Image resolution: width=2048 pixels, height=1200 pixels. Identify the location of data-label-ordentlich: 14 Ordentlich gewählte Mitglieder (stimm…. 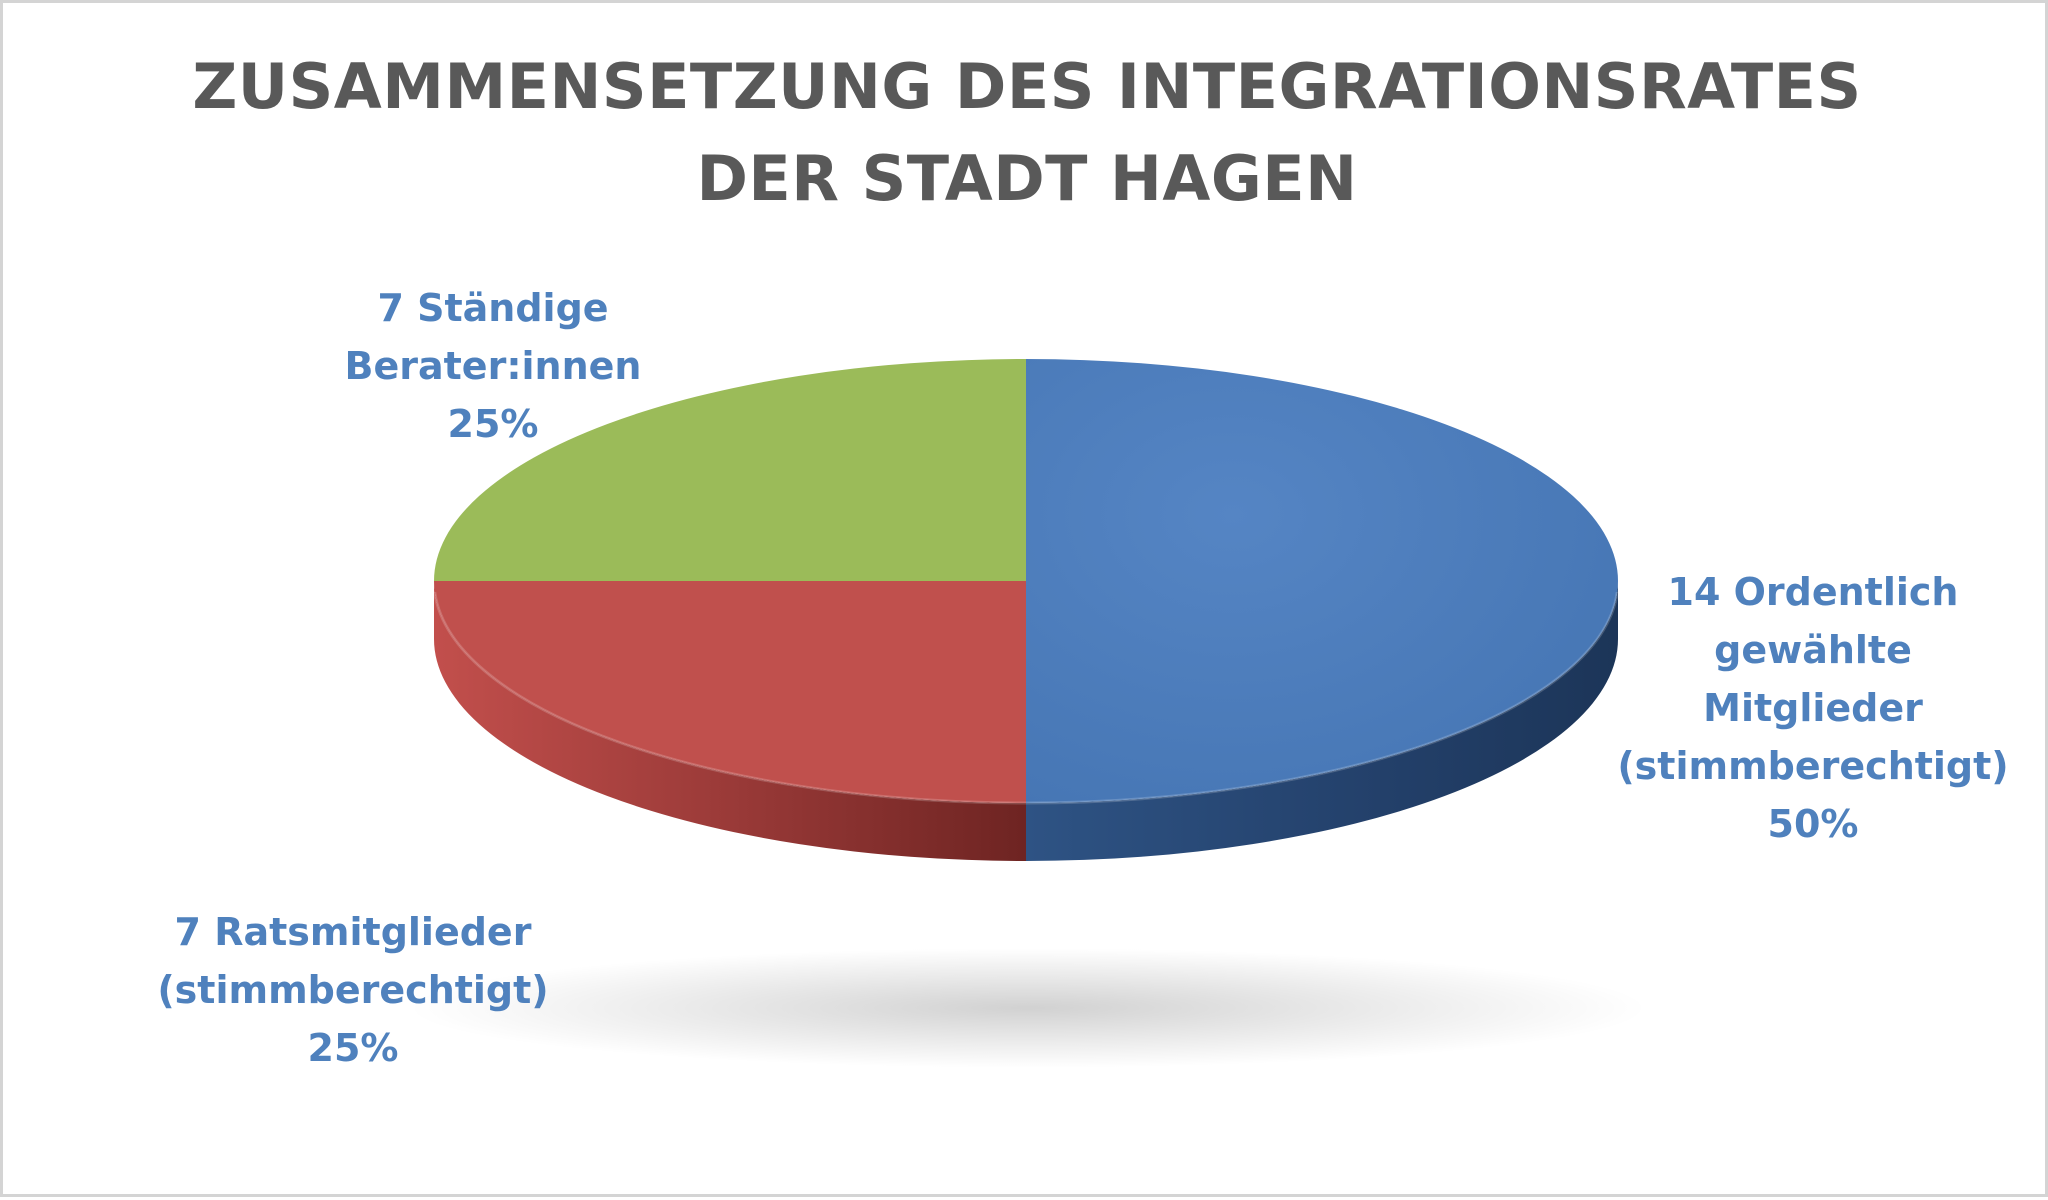
(1813, 708).